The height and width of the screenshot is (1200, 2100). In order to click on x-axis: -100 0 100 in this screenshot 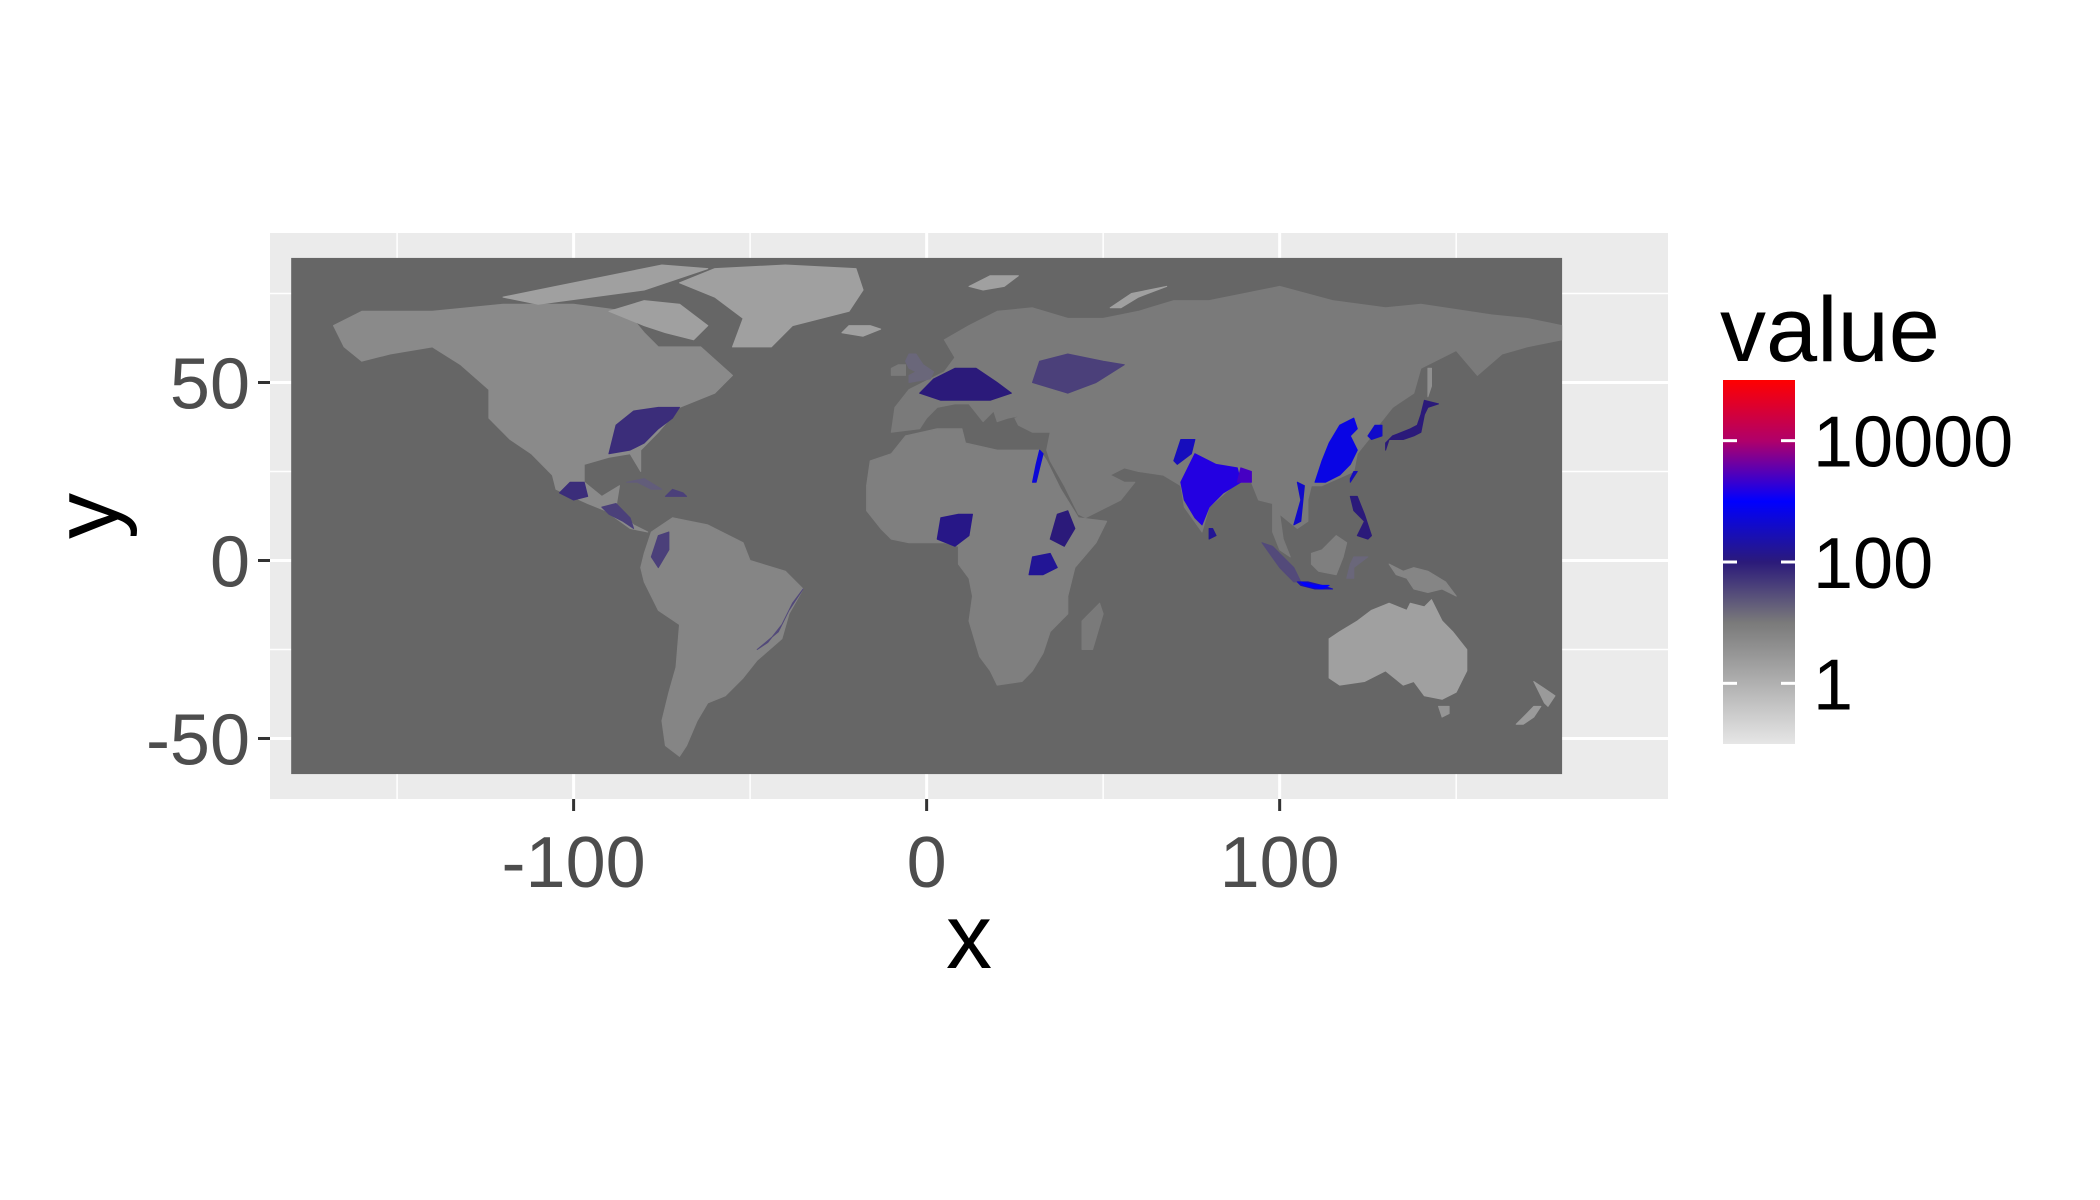, I will do `click(921, 851)`.